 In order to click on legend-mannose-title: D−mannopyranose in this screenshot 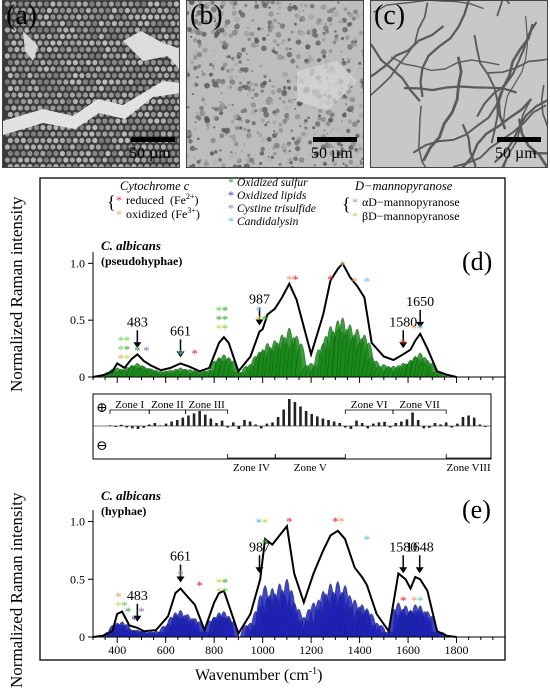, I will do `click(403, 186)`.